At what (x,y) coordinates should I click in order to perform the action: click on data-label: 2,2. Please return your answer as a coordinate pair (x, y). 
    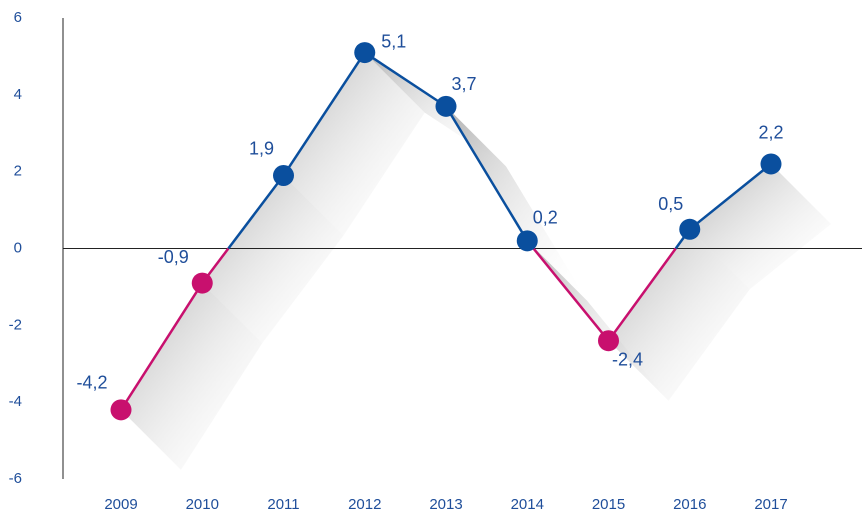
    Looking at the image, I should click on (770, 133).